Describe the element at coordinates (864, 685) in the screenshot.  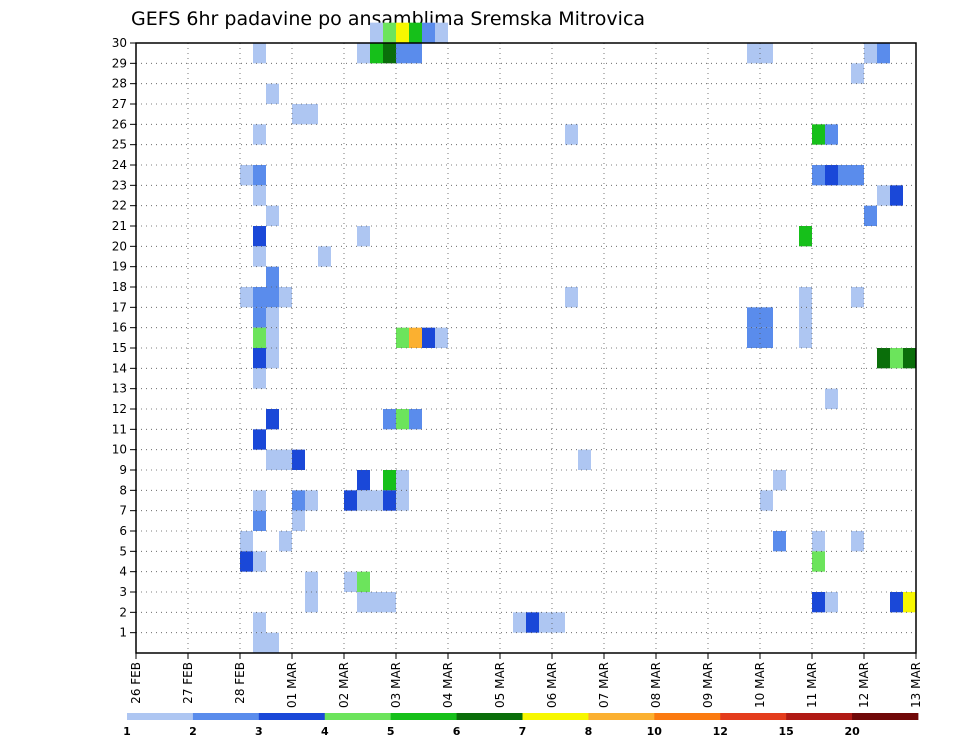
I see `x-tick-label: 12 MAR` at that location.